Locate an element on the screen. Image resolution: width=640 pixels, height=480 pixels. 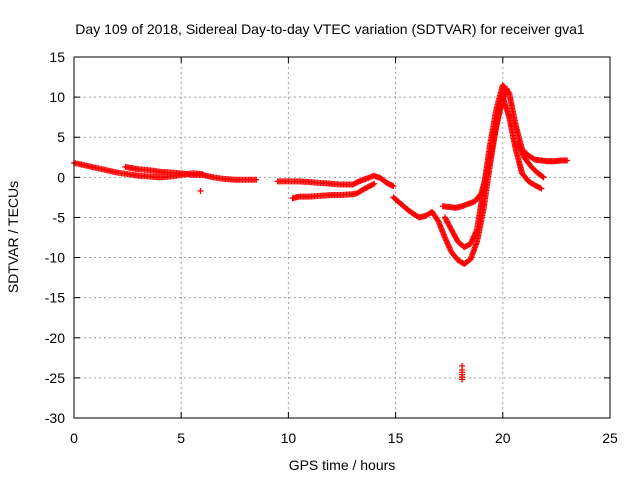
y-tick-label: -10 is located at coordinates (55, 258).